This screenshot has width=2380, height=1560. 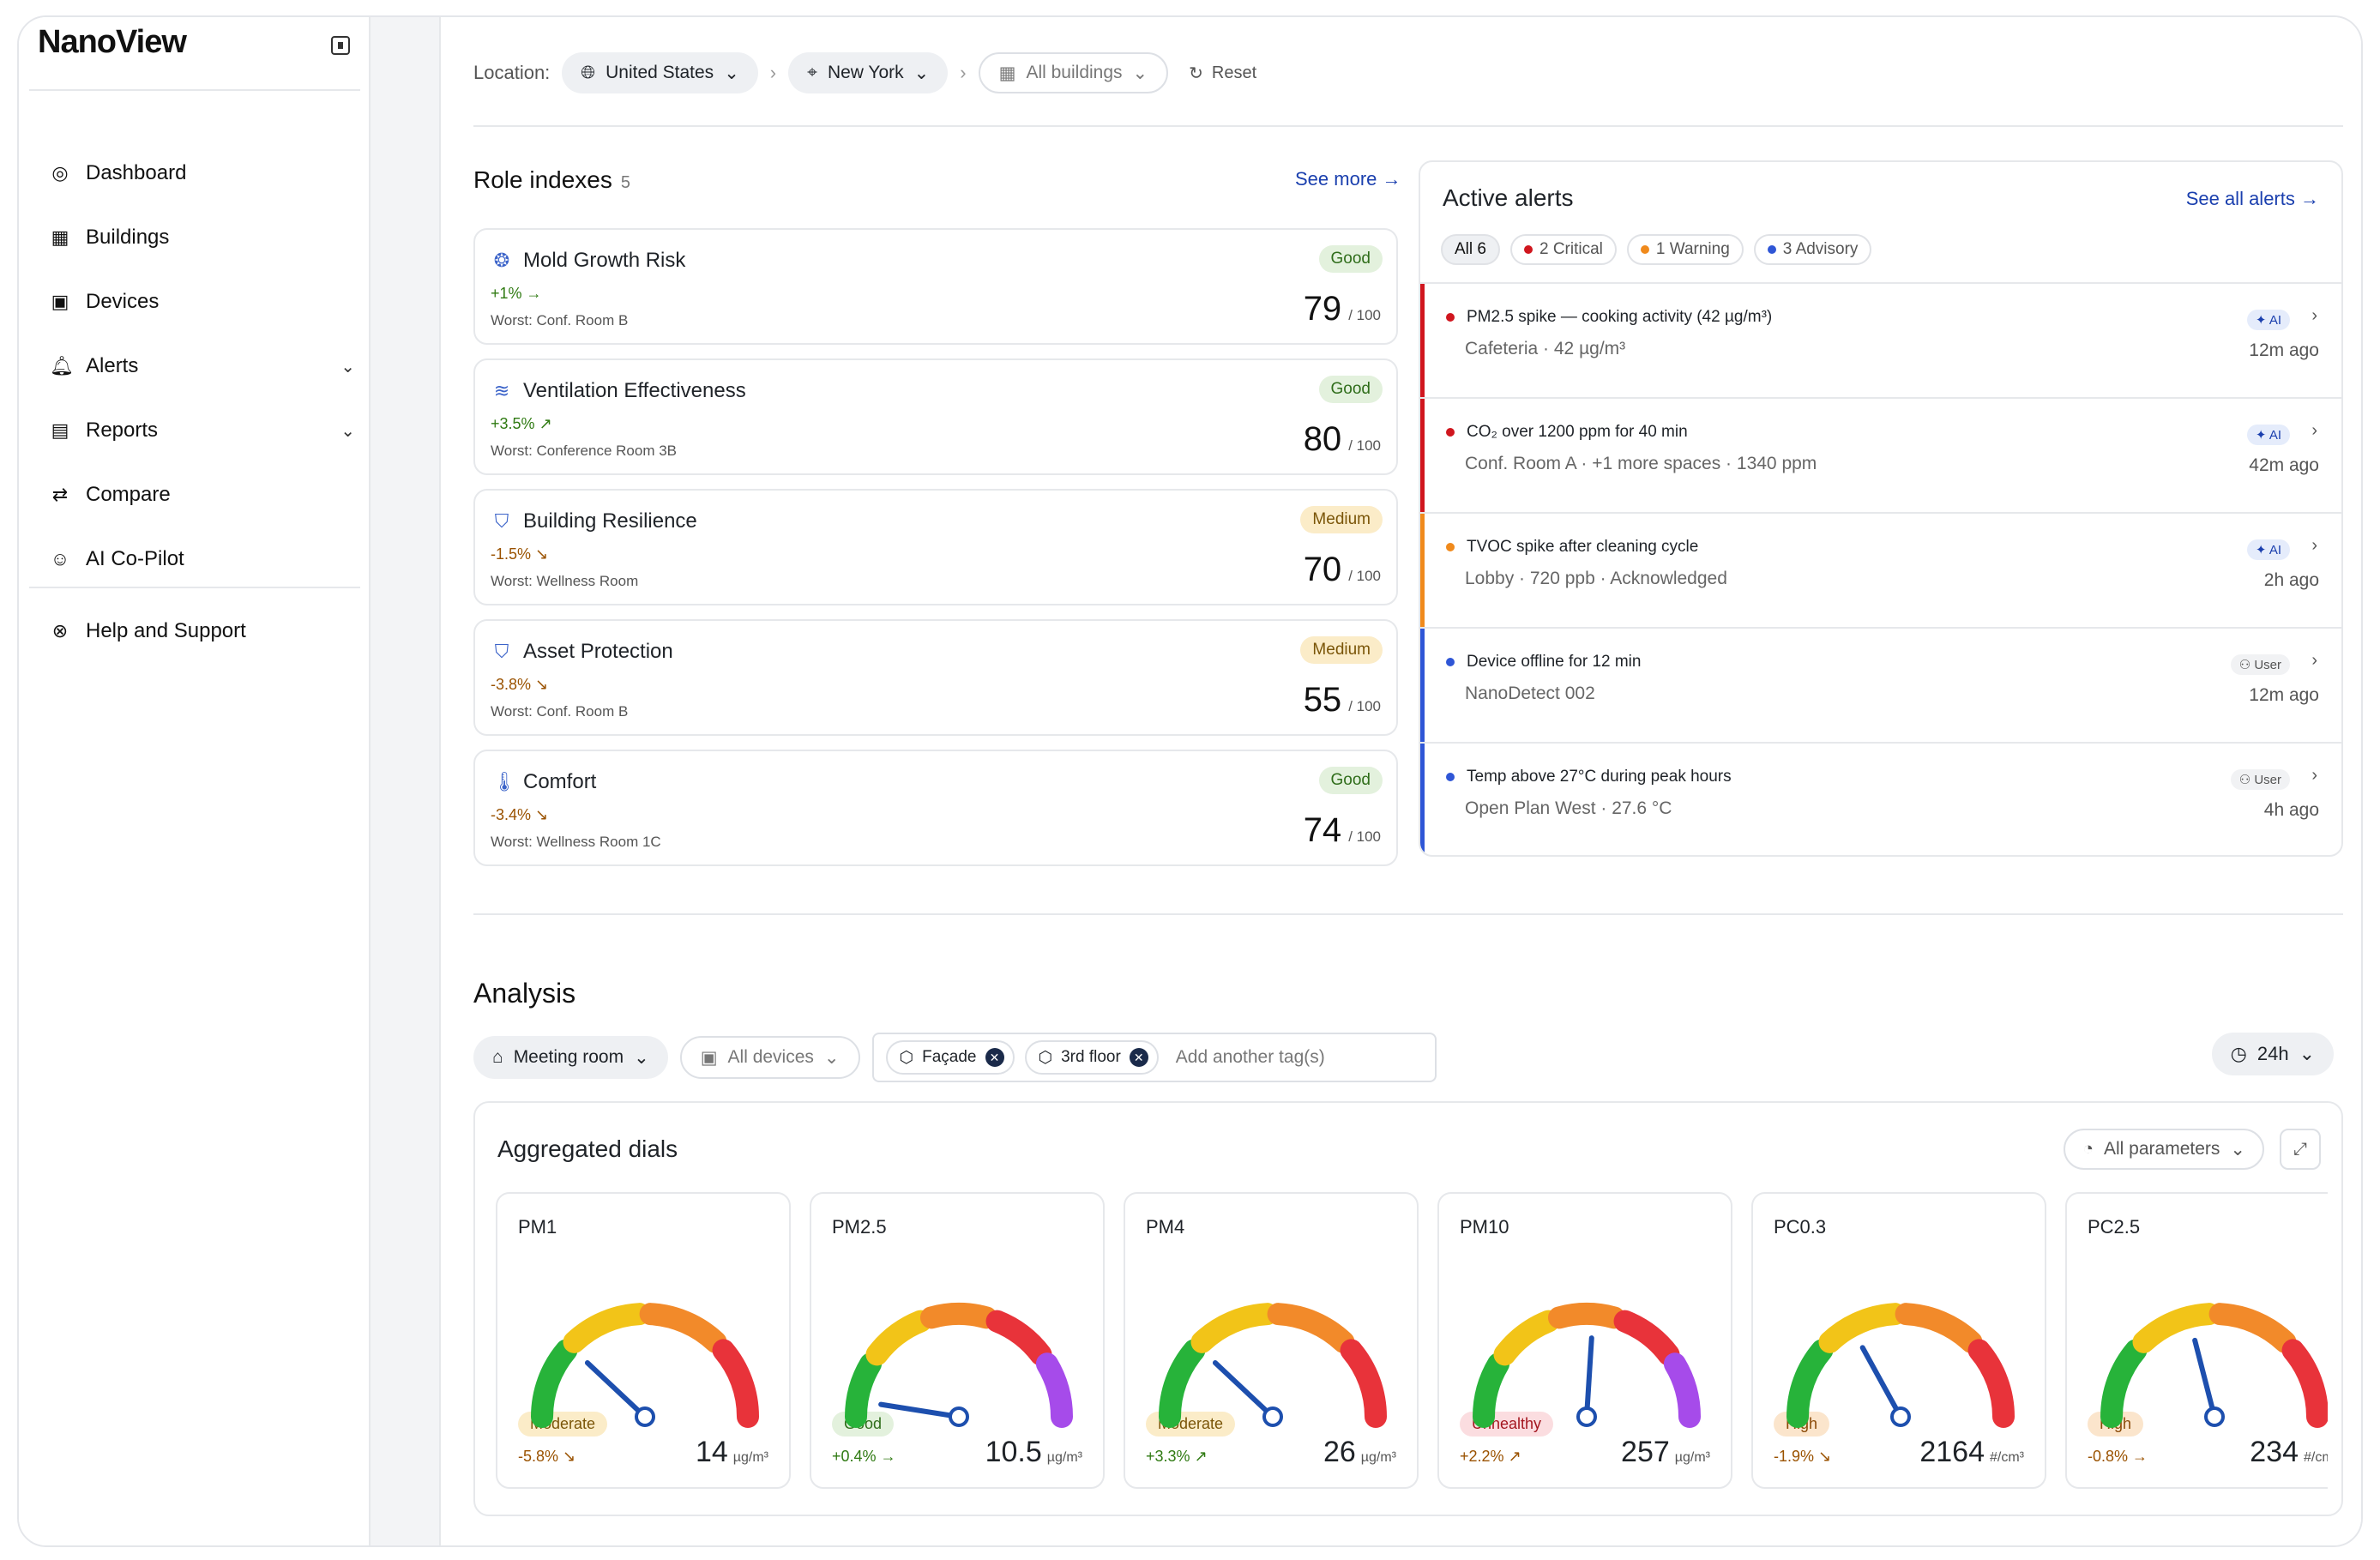 What do you see at coordinates (202, 238) in the screenshot?
I see `sidebar-item-buildings: ▦ Buildings` at bounding box center [202, 238].